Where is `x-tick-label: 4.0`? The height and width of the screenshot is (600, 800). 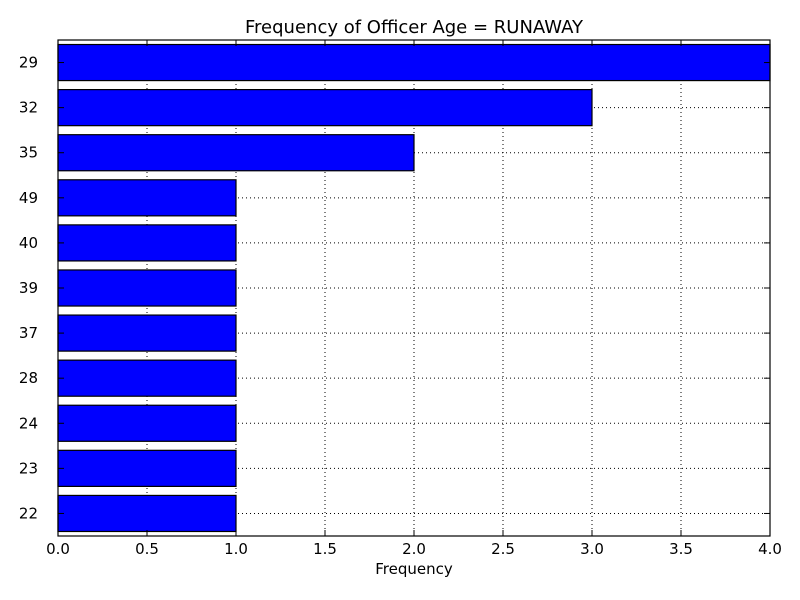 x-tick-label: 4.0 is located at coordinates (770, 549).